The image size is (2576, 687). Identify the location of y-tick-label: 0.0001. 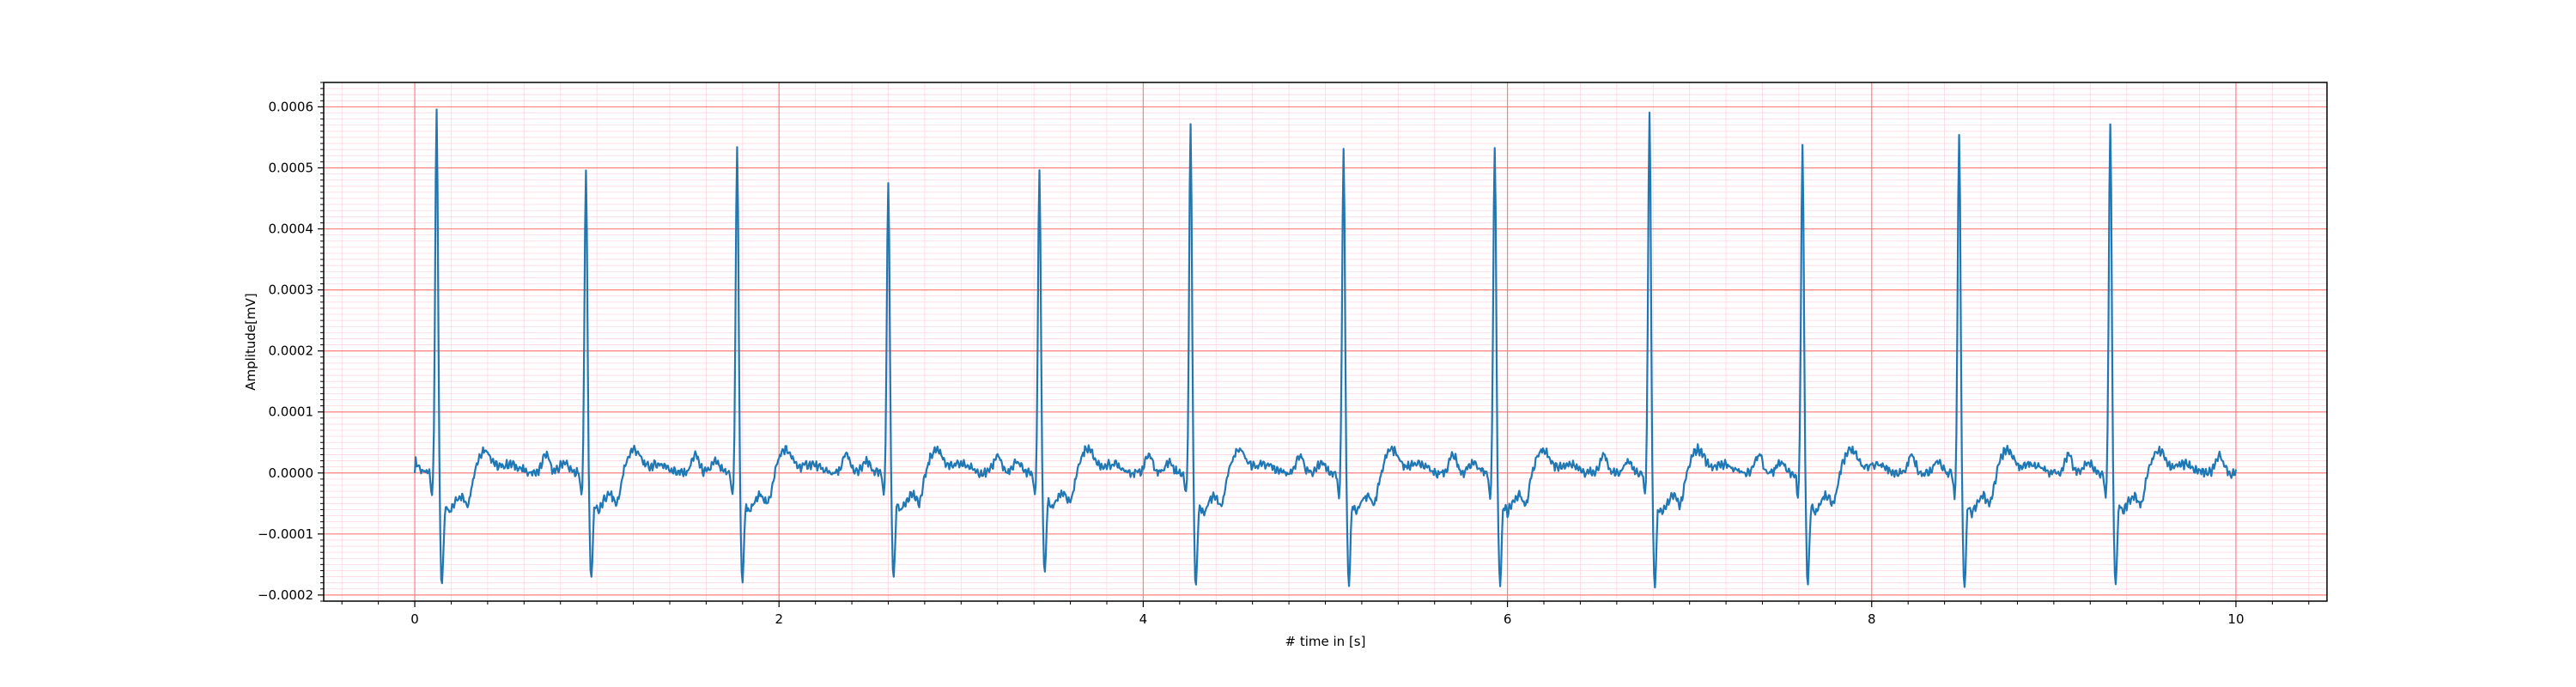
(291, 412).